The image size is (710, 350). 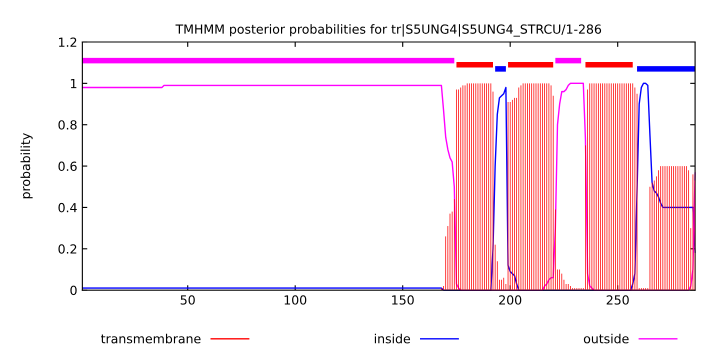 I want to click on y-tick-label: 0.8, so click(x=67, y=125).